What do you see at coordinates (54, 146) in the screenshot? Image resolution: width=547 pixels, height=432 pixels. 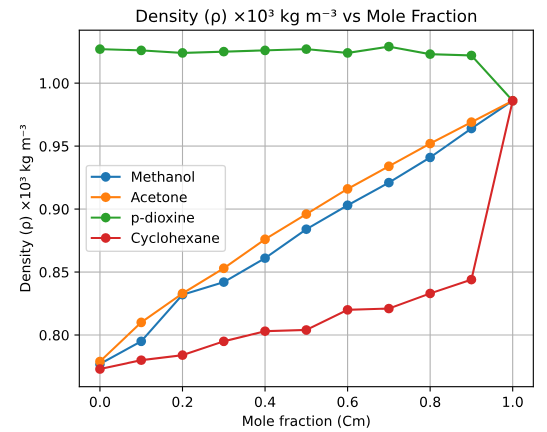 I see `y-tick-label: 0.95` at bounding box center [54, 146].